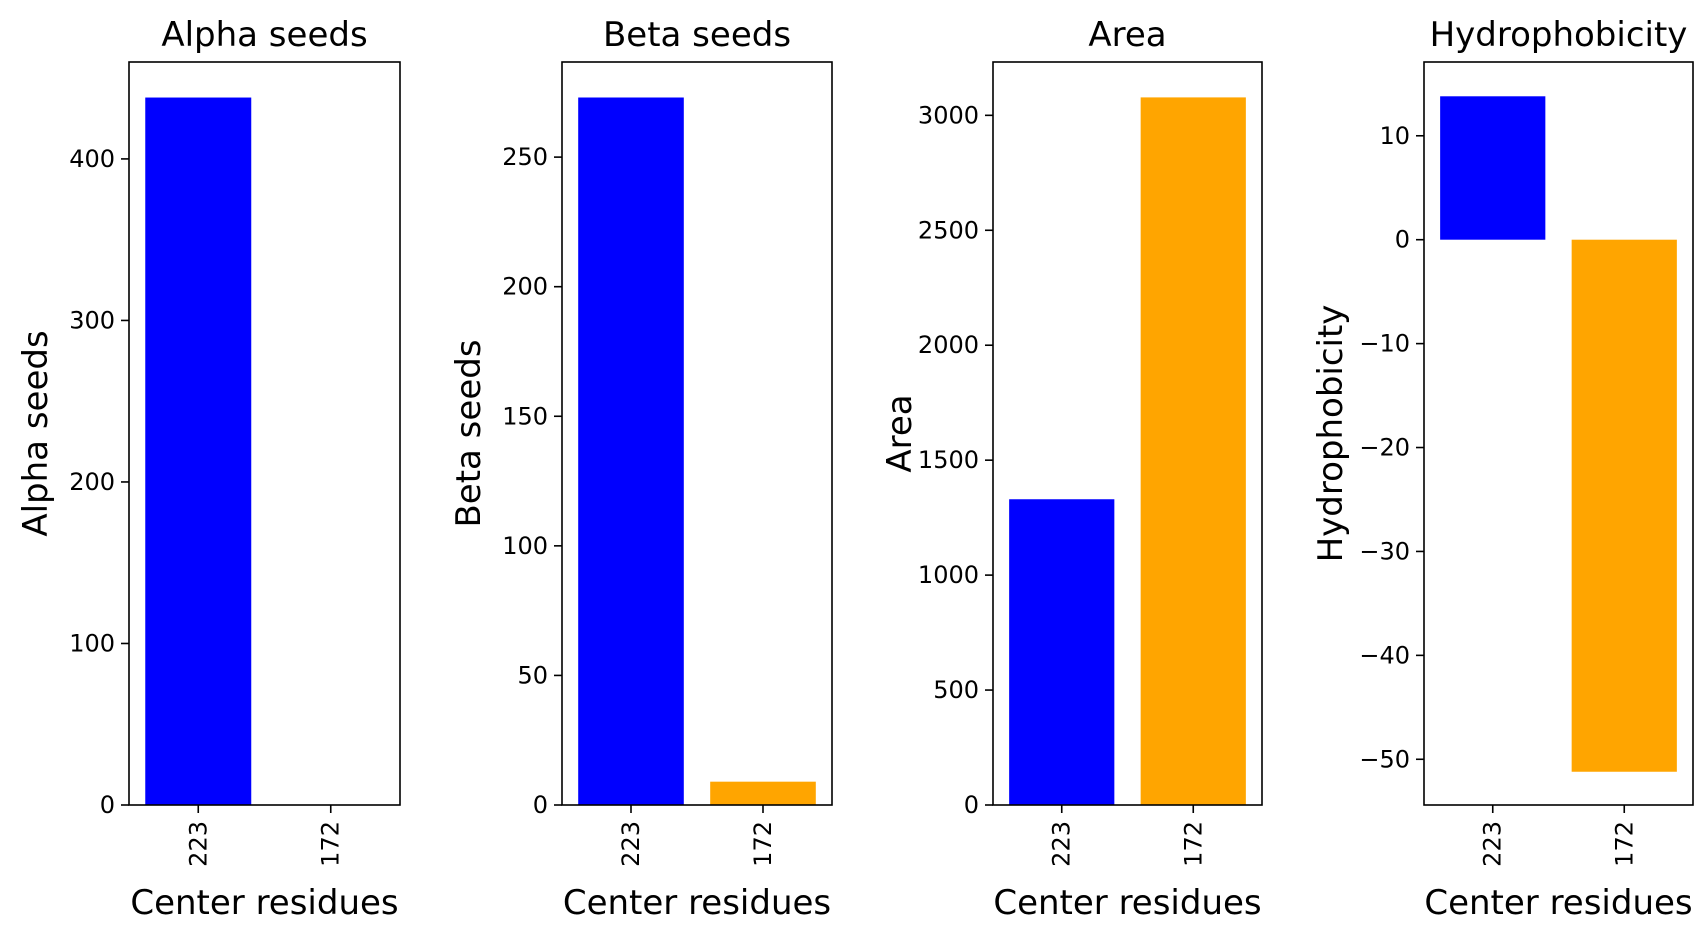 This screenshot has width=1706, height=937. I want to click on panel-title: Area, so click(1127, 35).